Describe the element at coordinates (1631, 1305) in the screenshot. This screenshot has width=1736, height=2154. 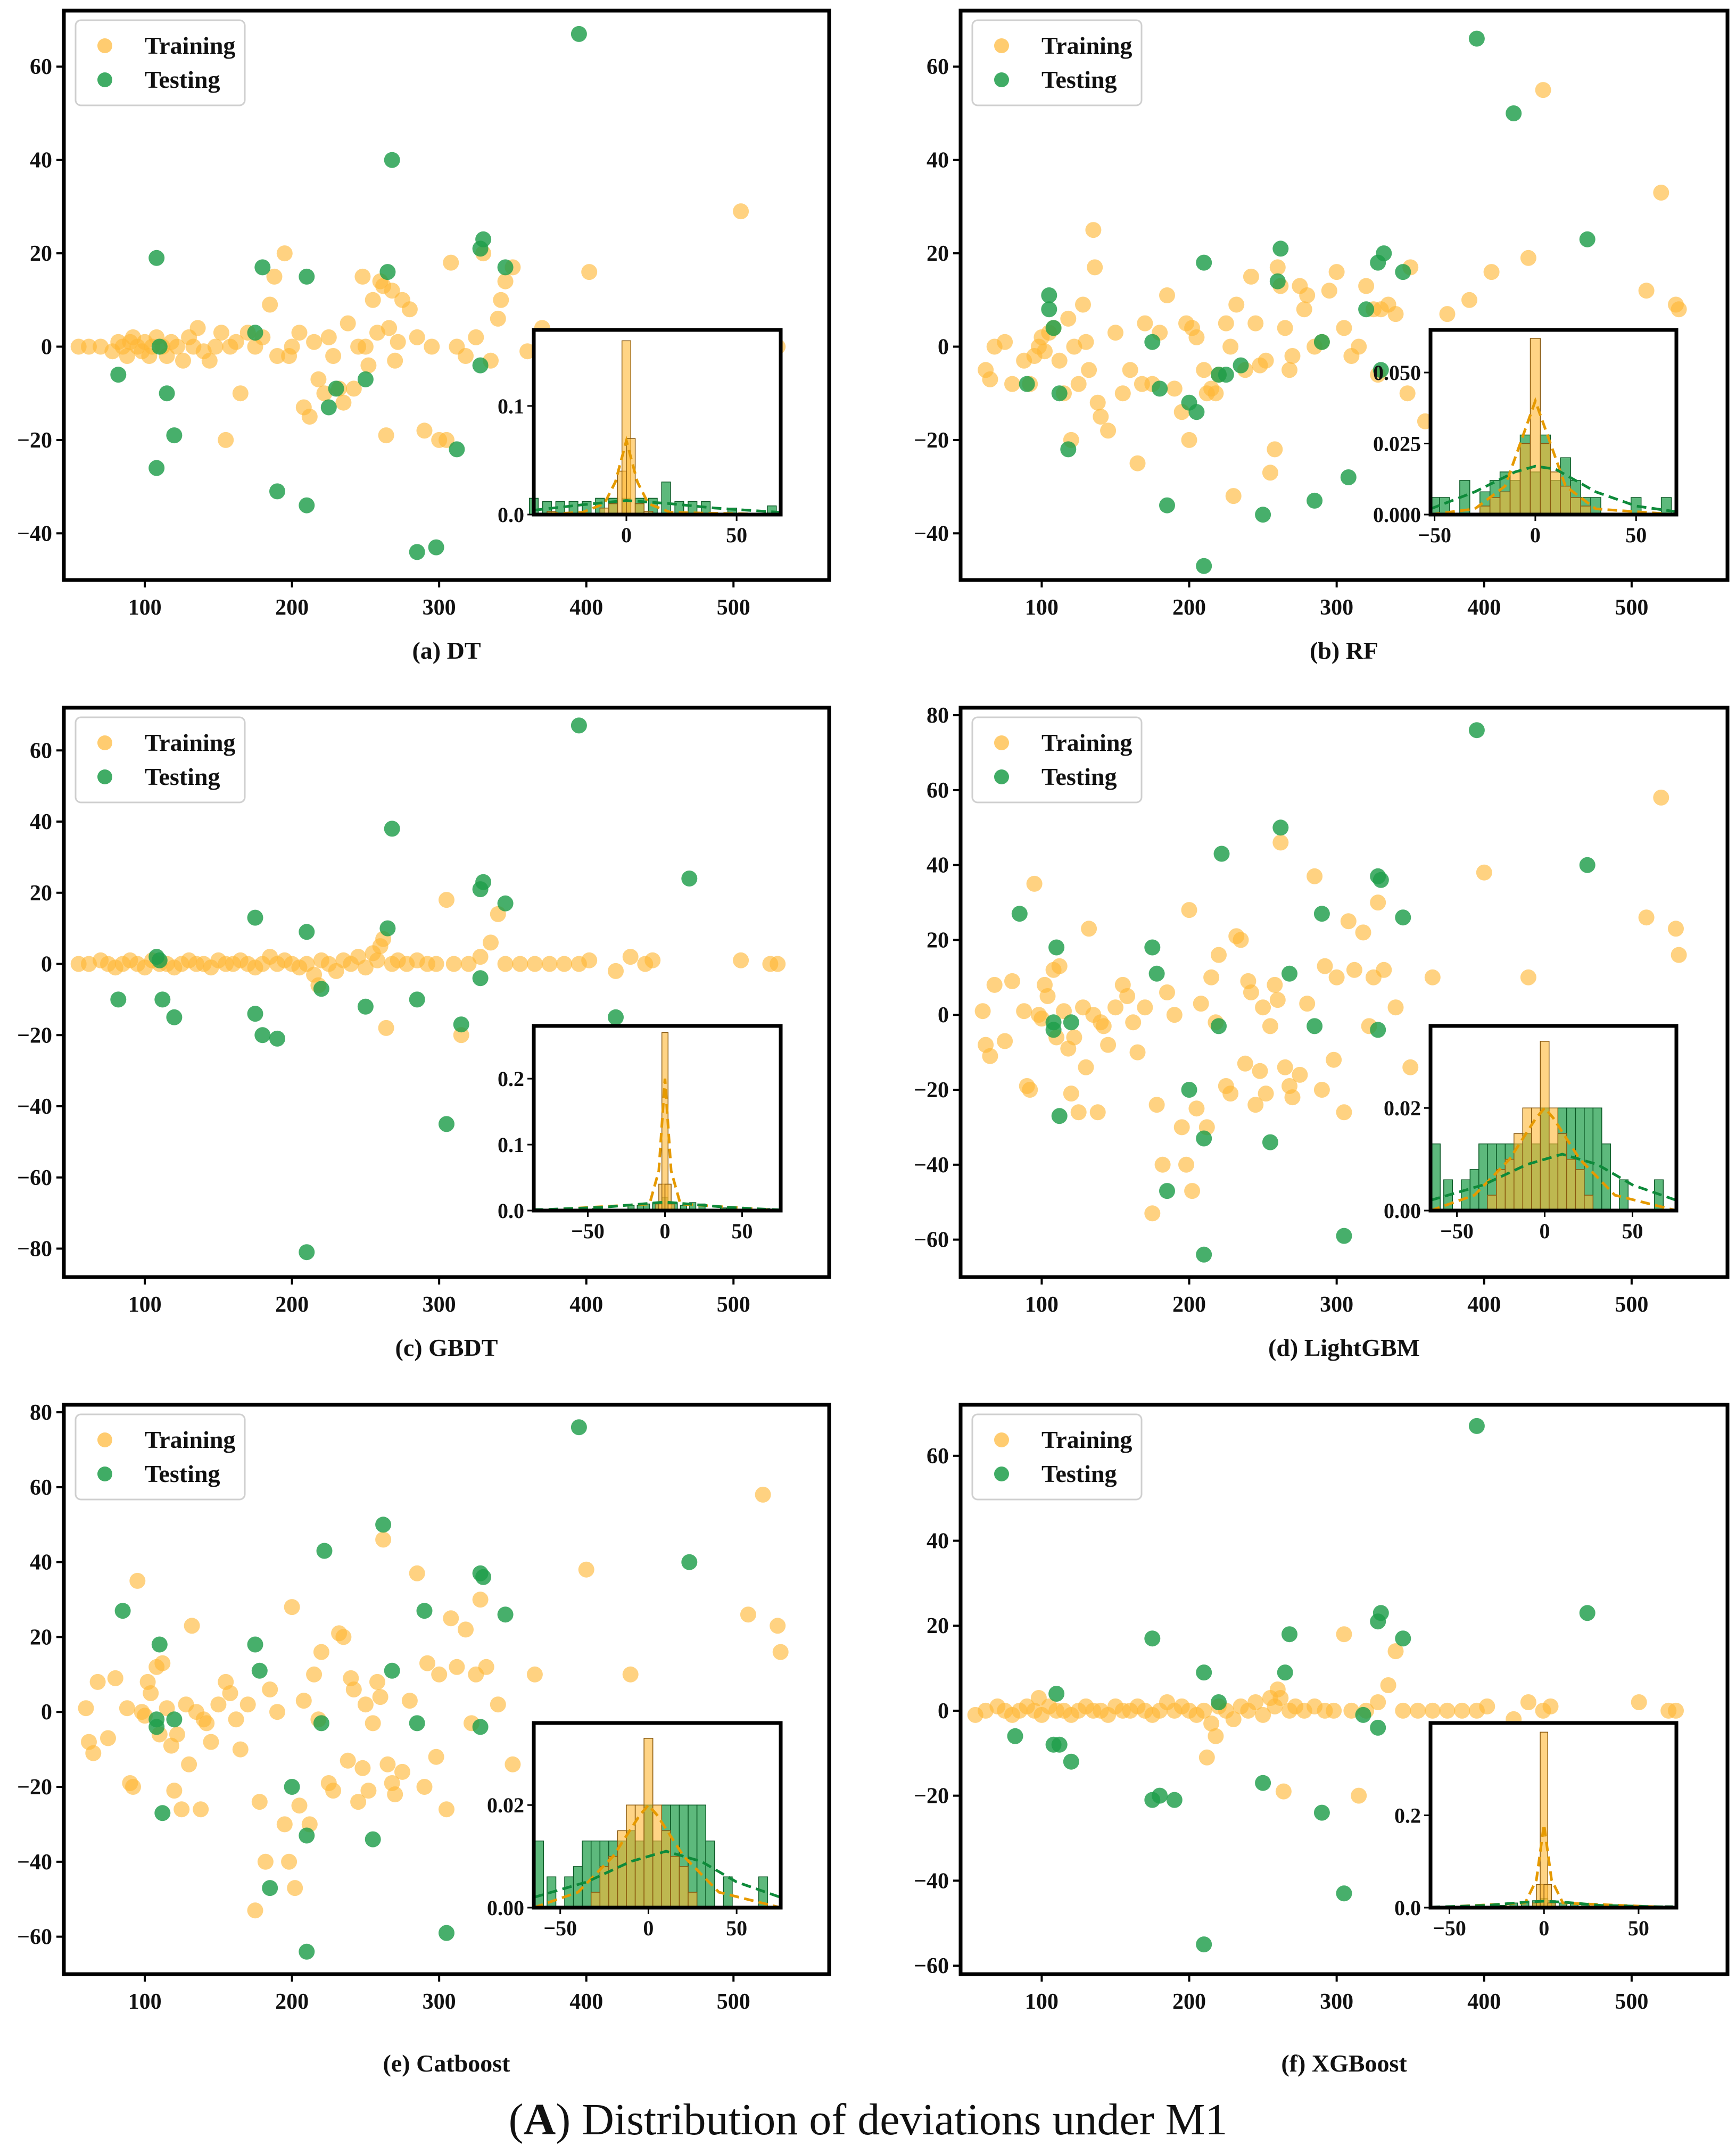
I see `x-tick-label: 500` at that location.